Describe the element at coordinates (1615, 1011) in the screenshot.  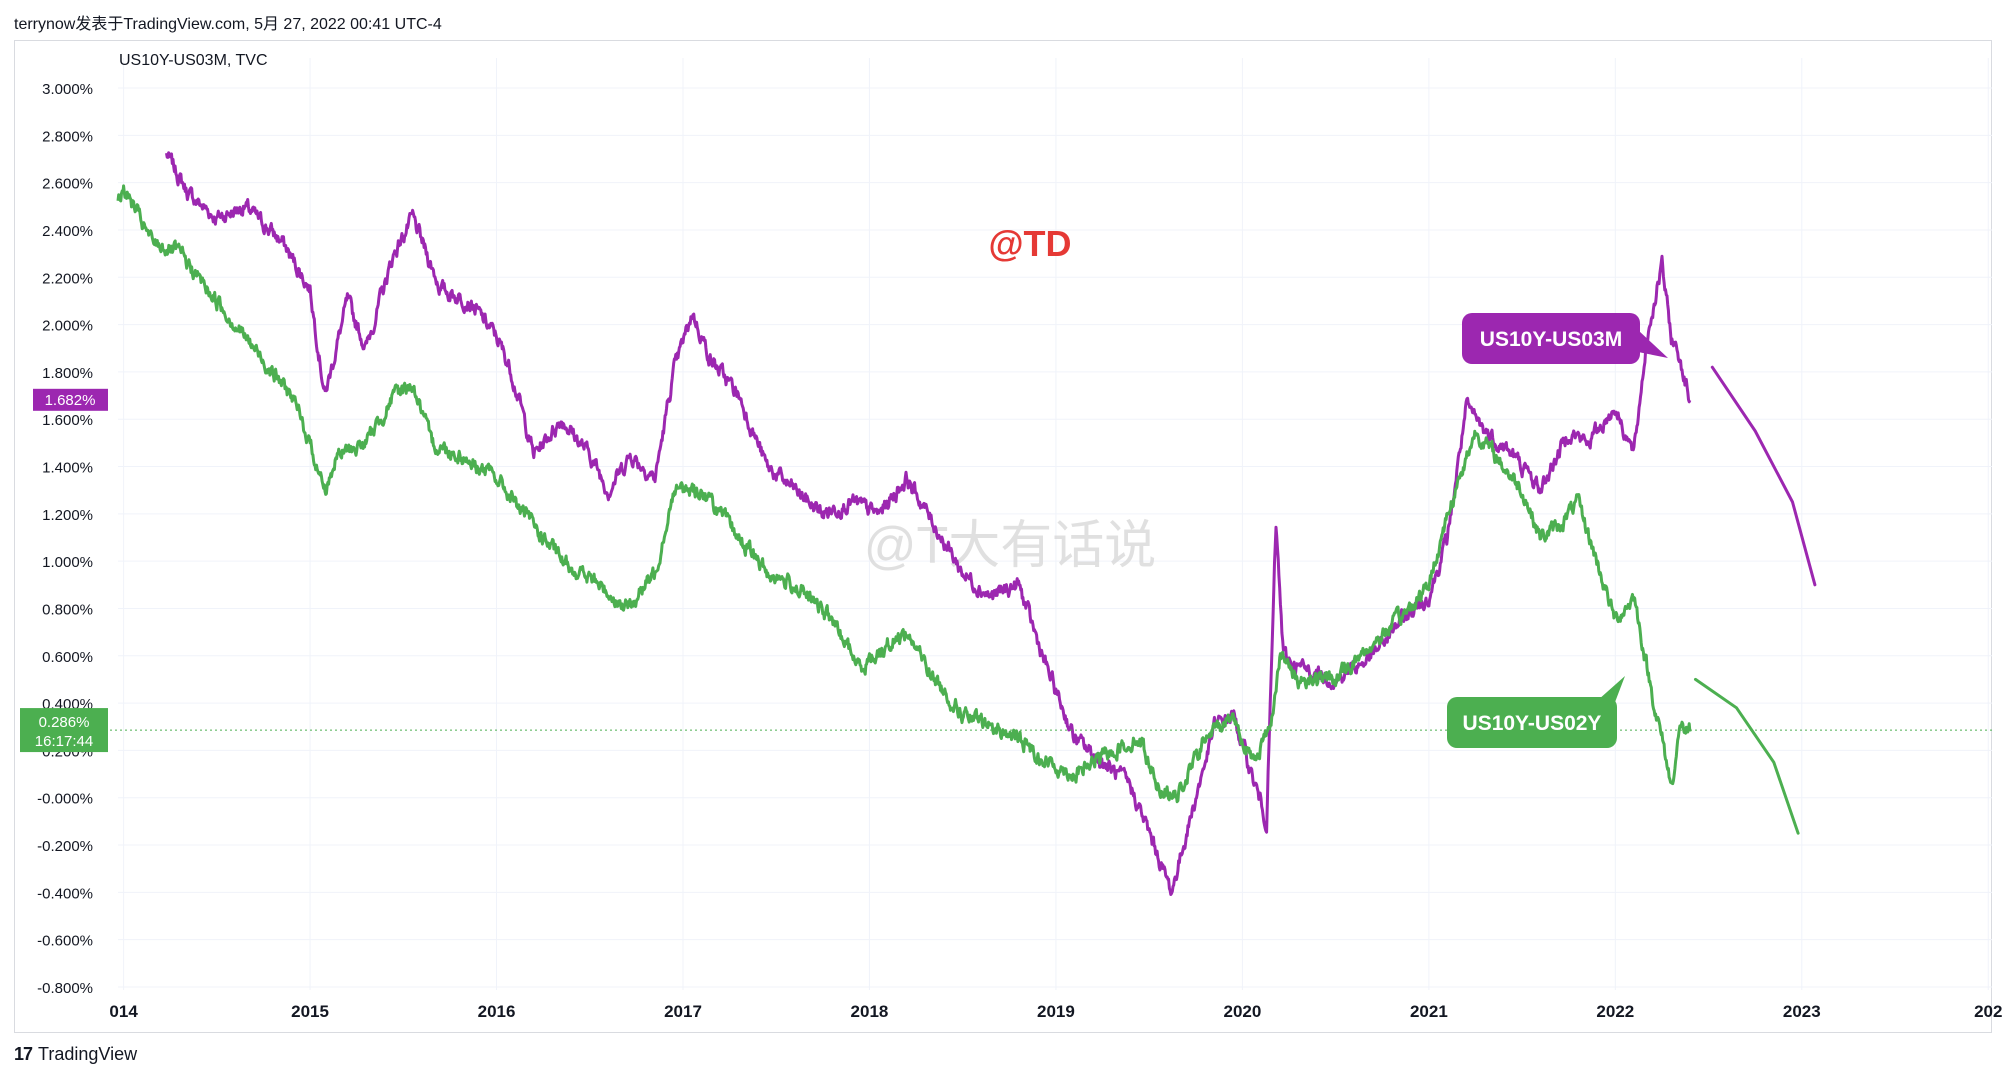
I see `x-tick-label: 2022` at that location.